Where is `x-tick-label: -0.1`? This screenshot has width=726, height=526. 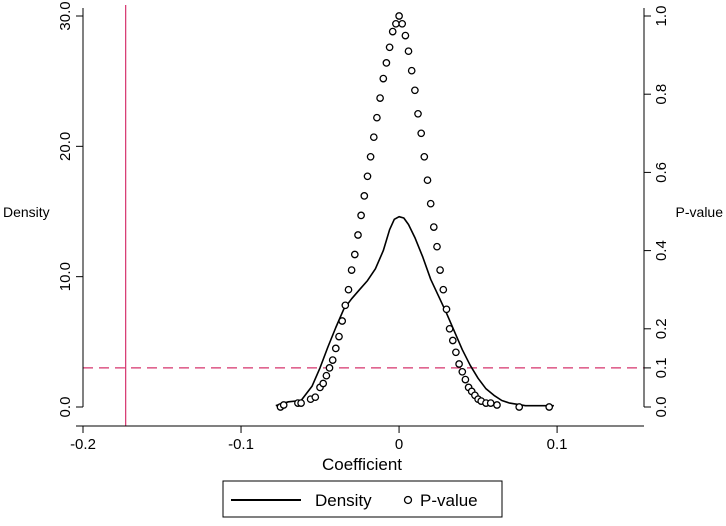
x-tick-label: -0.1 is located at coordinates (241, 444).